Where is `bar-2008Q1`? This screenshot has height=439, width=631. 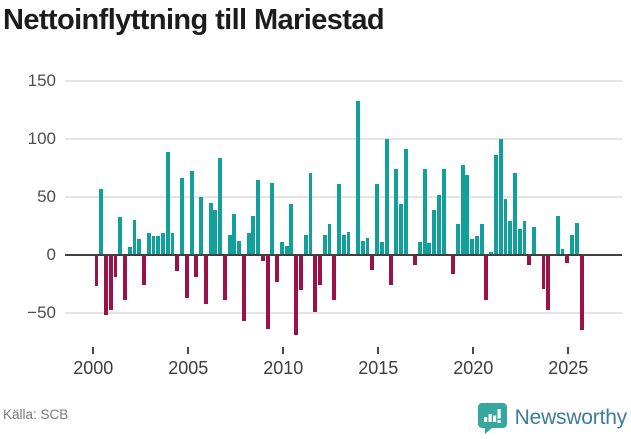
bar-2008Q1 is located at coordinates (248, 243).